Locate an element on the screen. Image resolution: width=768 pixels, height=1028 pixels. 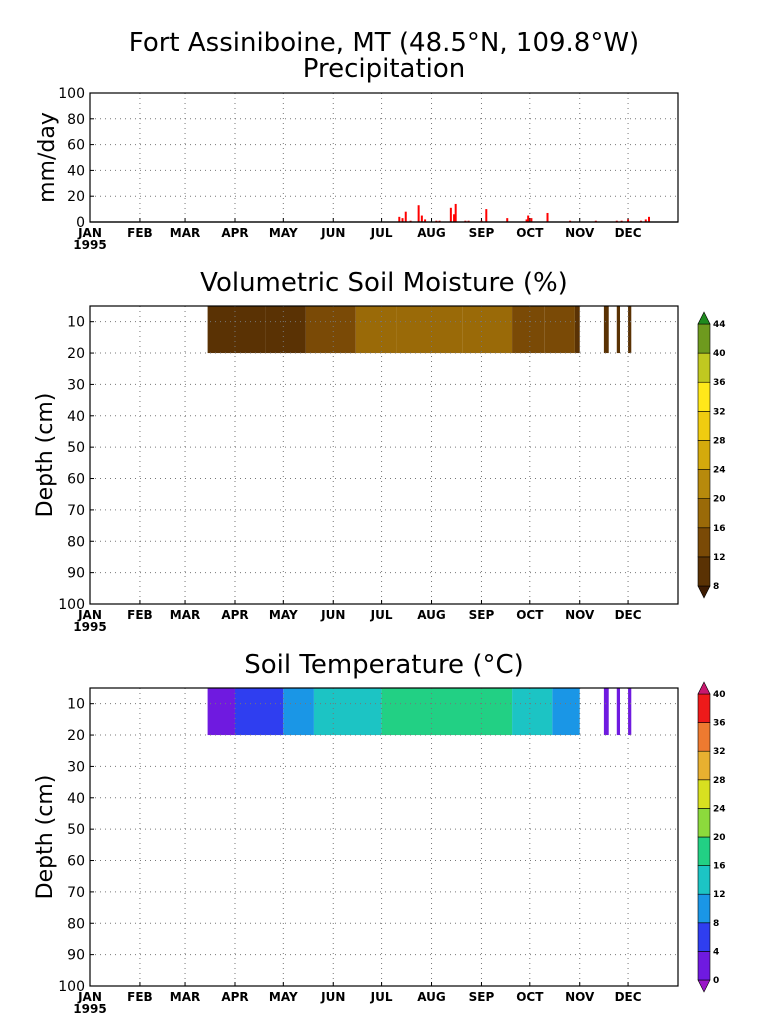
y-axis-label: Depth (cm) is located at coordinates (45, 455).